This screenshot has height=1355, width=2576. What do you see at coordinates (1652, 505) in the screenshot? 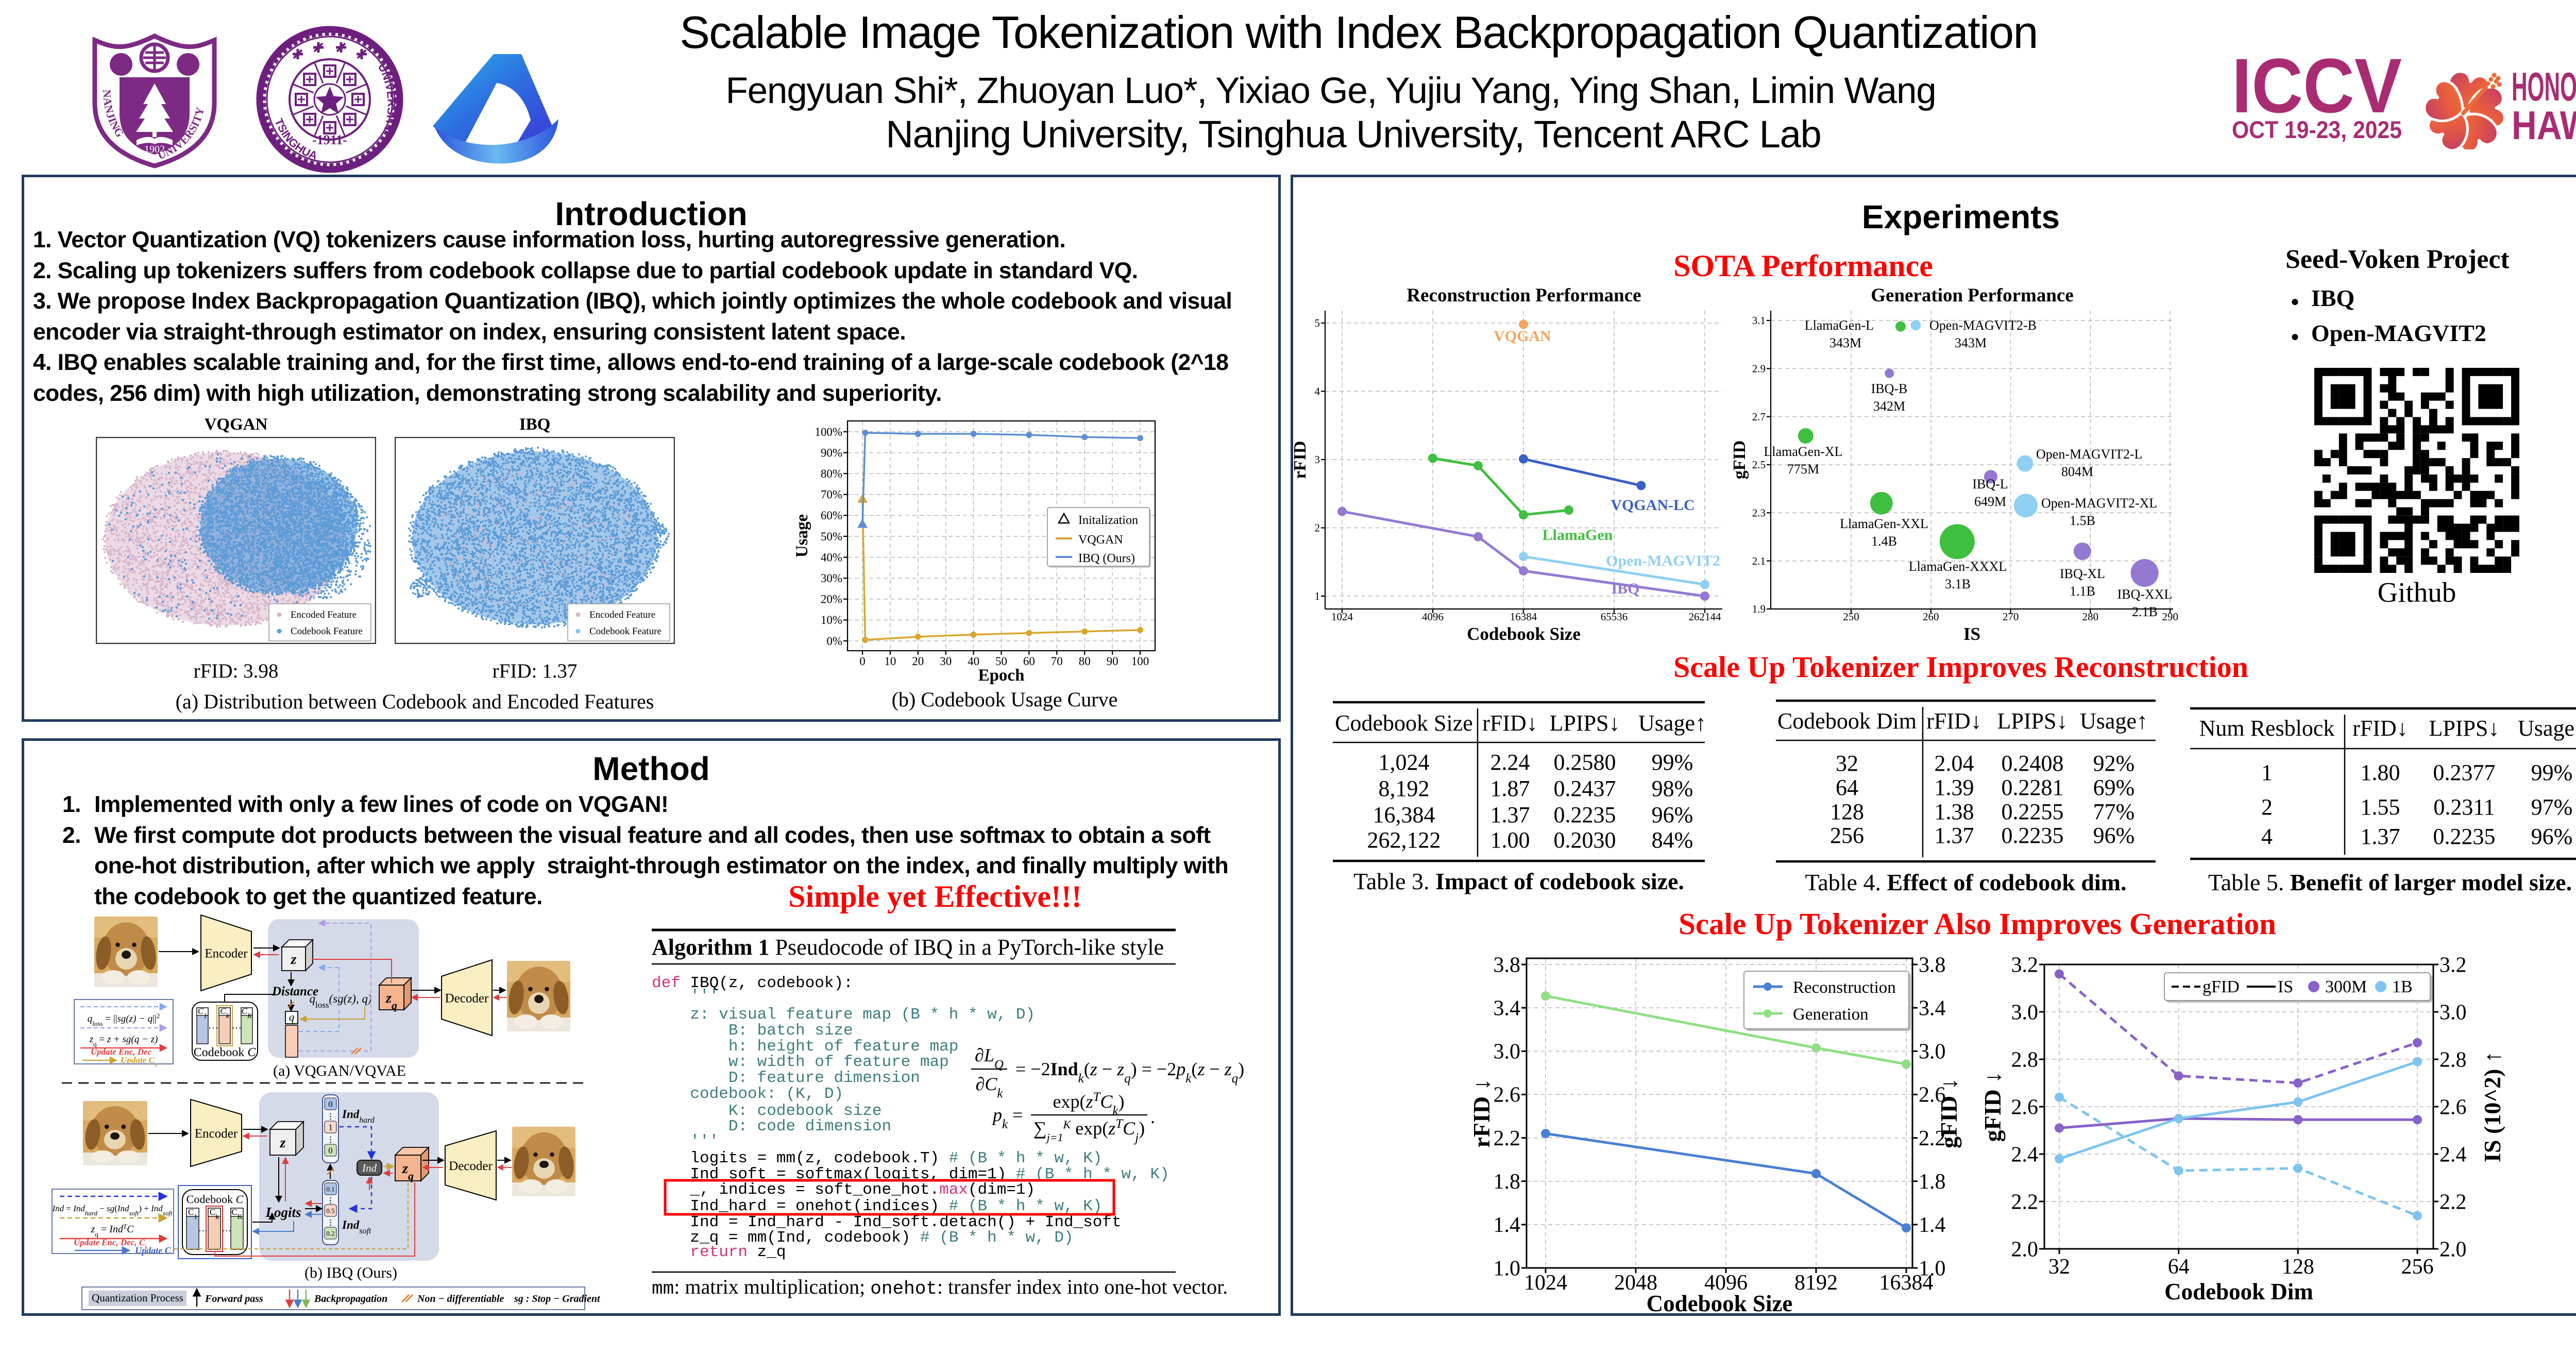
I see `svg-text: VQGAN-LC` at bounding box center [1652, 505].